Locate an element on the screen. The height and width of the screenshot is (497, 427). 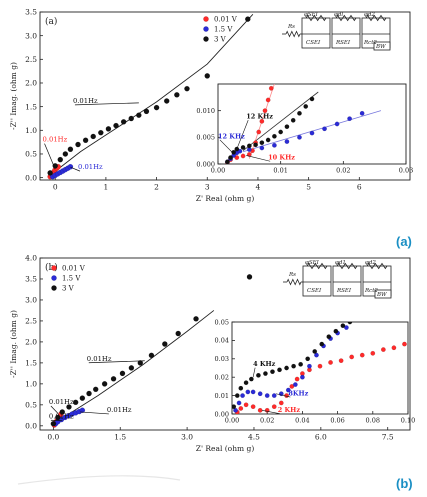
inset-x-tick-label: 0.04 is located at coordinates (302, 421).